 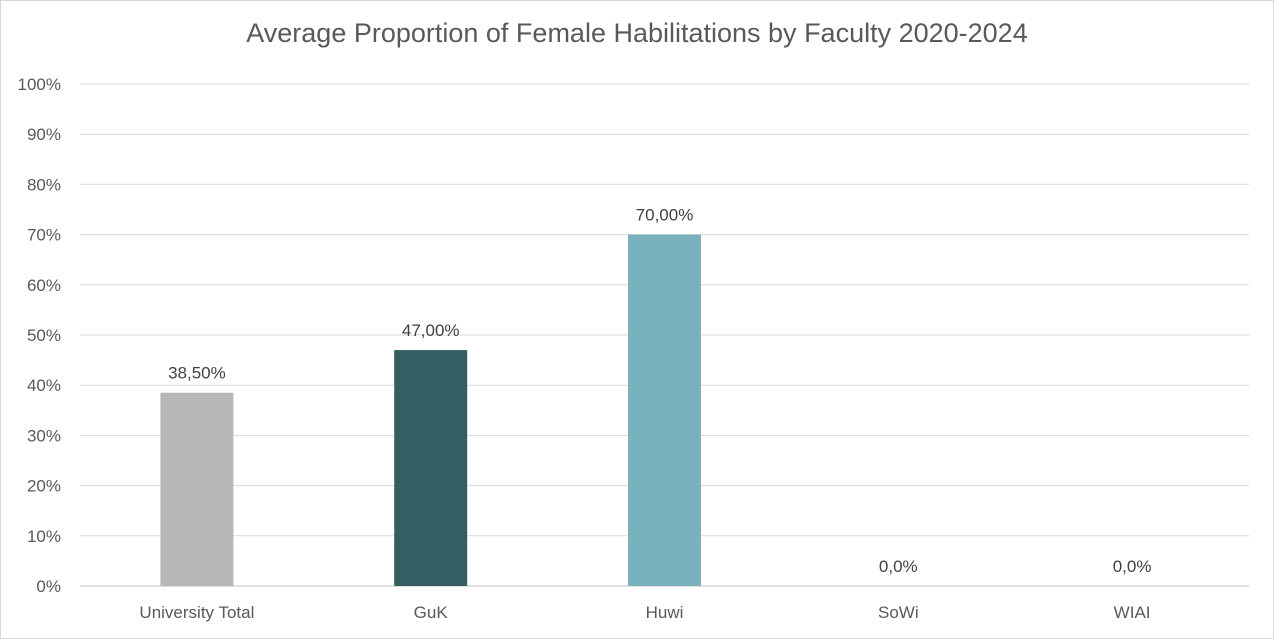 What do you see at coordinates (431, 612) in the screenshot?
I see `x-category-label: GuK` at bounding box center [431, 612].